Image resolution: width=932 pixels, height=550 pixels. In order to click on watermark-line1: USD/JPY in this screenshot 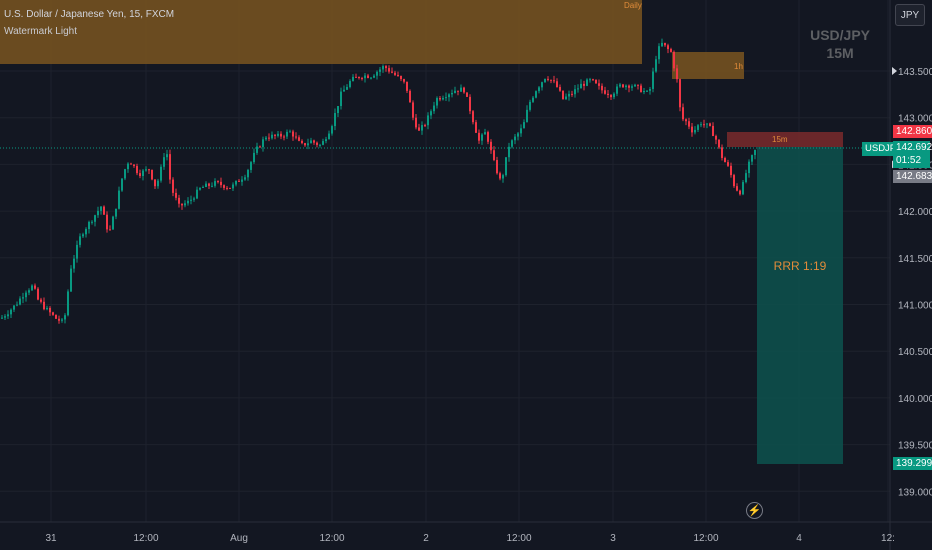, I will do `click(840, 35)`.